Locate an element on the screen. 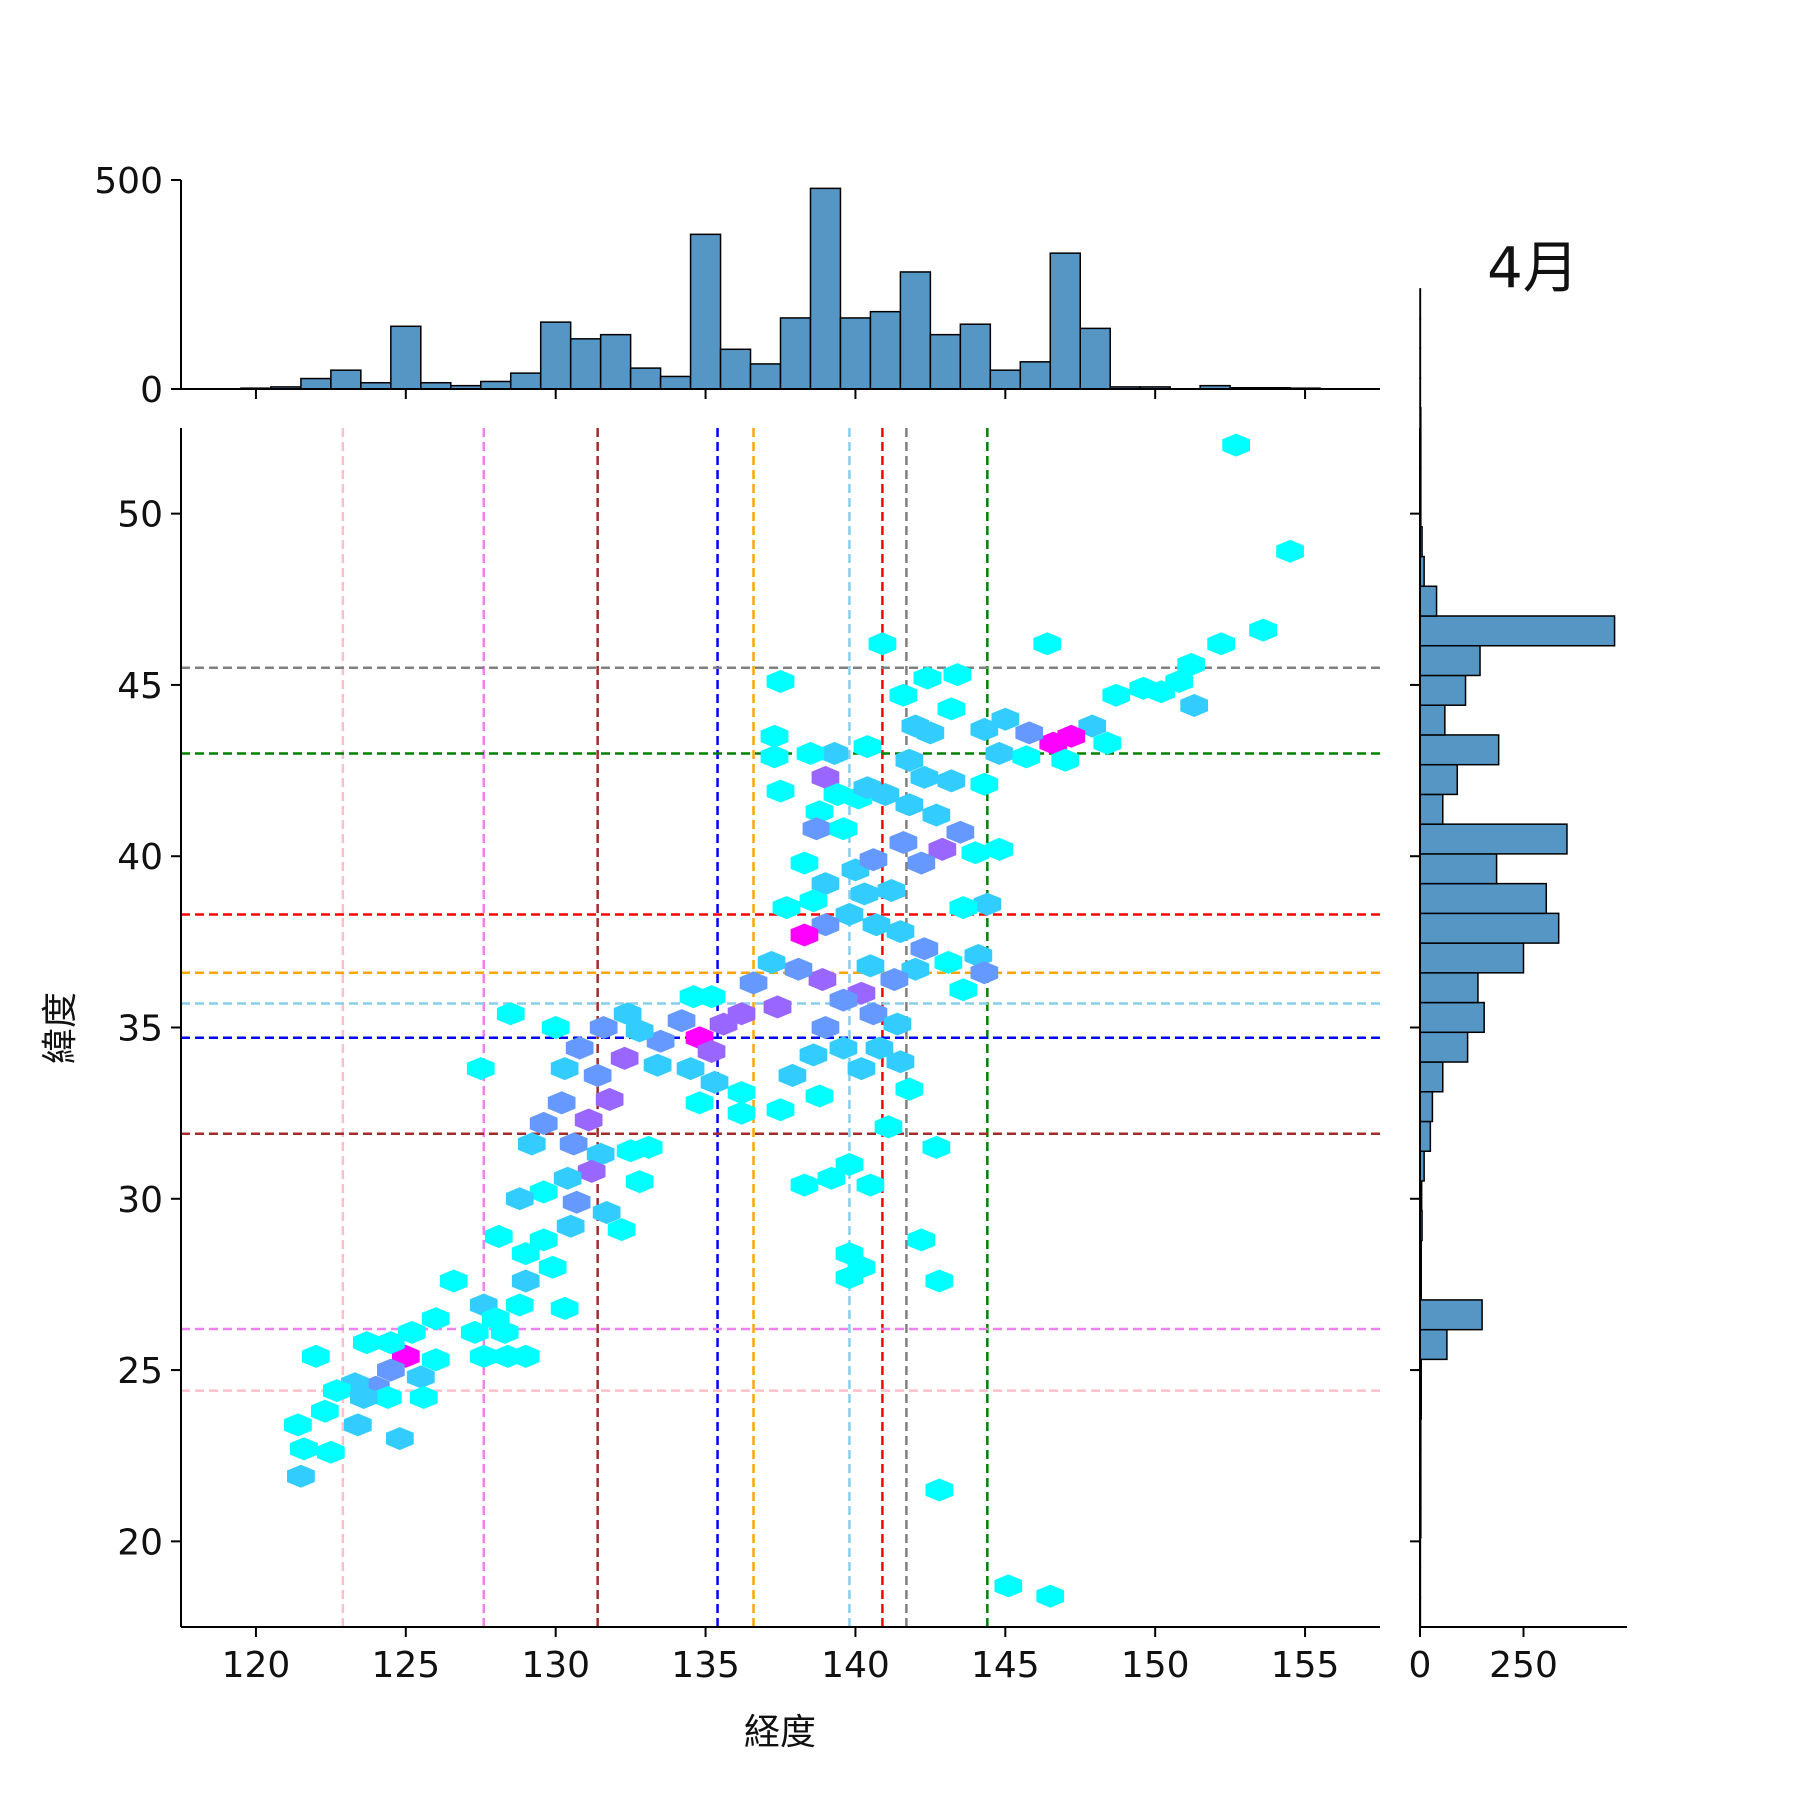 Image resolution: width=1800 pixels, height=1800 pixels. month-annotation: 4月 is located at coordinates (1533, 268).